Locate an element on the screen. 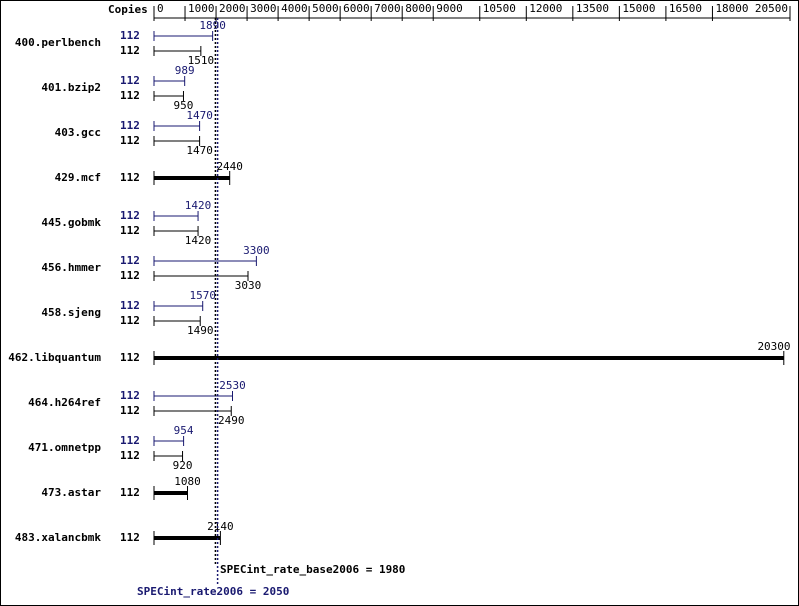  value-label: 2530 is located at coordinates (232, 385).